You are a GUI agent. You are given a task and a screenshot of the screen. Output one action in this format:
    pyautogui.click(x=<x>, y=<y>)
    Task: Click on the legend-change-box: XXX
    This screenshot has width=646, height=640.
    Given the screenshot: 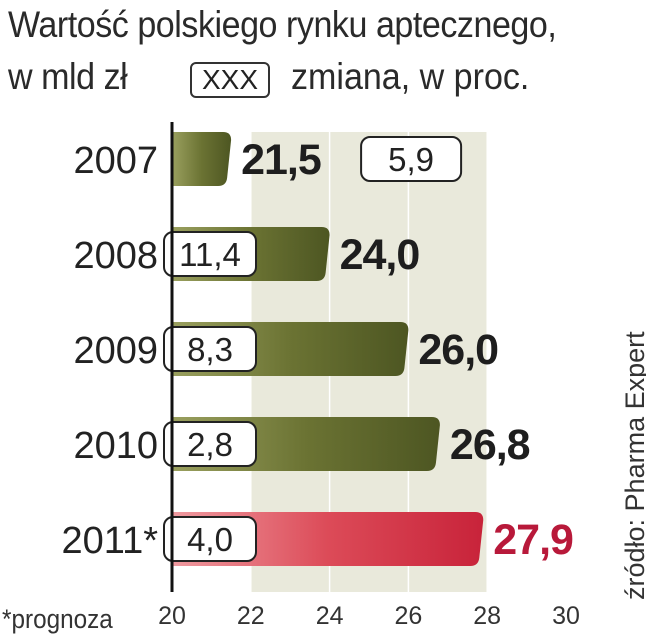 What is the action you would take?
    pyautogui.click(x=230, y=80)
    